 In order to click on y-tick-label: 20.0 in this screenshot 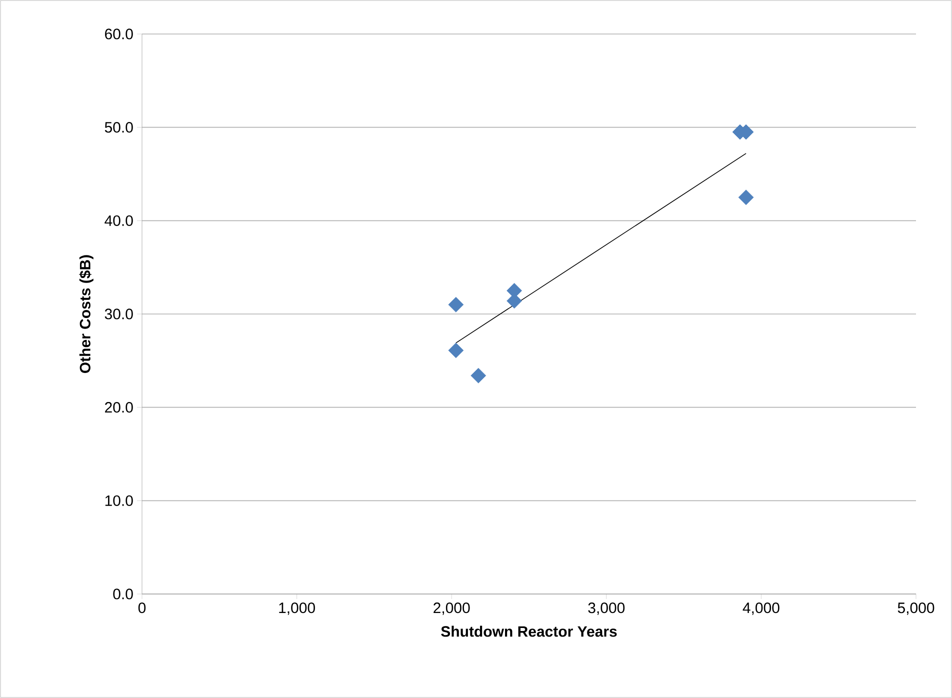, I will do `click(119, 407)`.